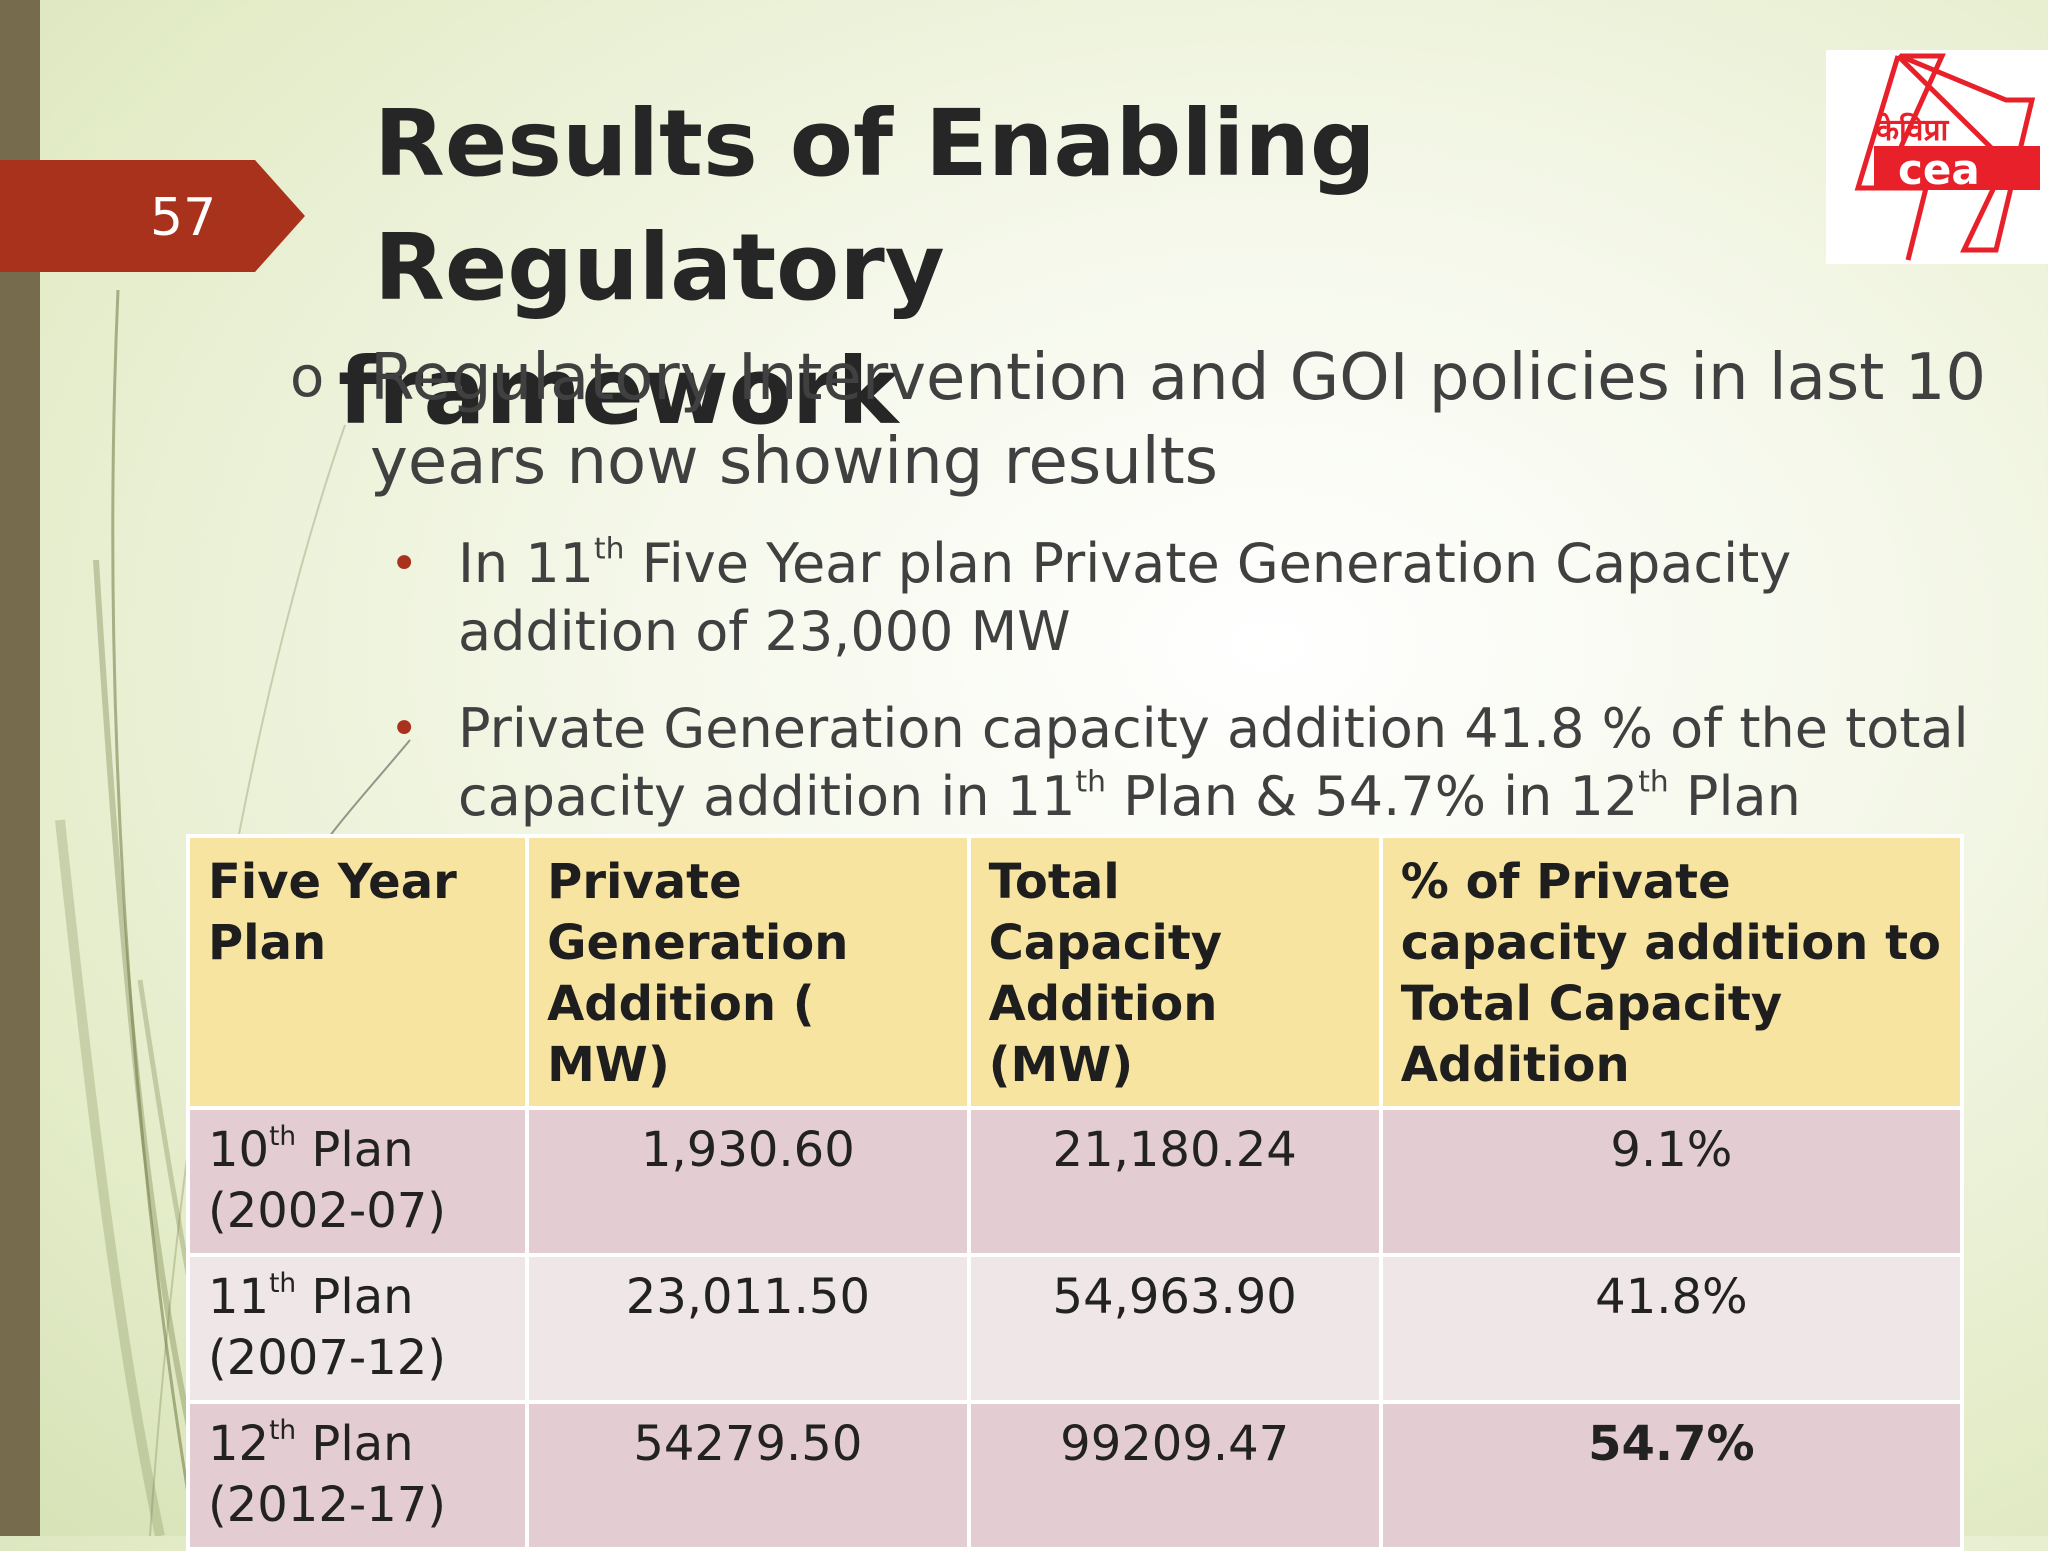 The width and height of the screenshot is (2048, 1551). I want to click on percent-cell: 54.7%, so click(1671, 1475).